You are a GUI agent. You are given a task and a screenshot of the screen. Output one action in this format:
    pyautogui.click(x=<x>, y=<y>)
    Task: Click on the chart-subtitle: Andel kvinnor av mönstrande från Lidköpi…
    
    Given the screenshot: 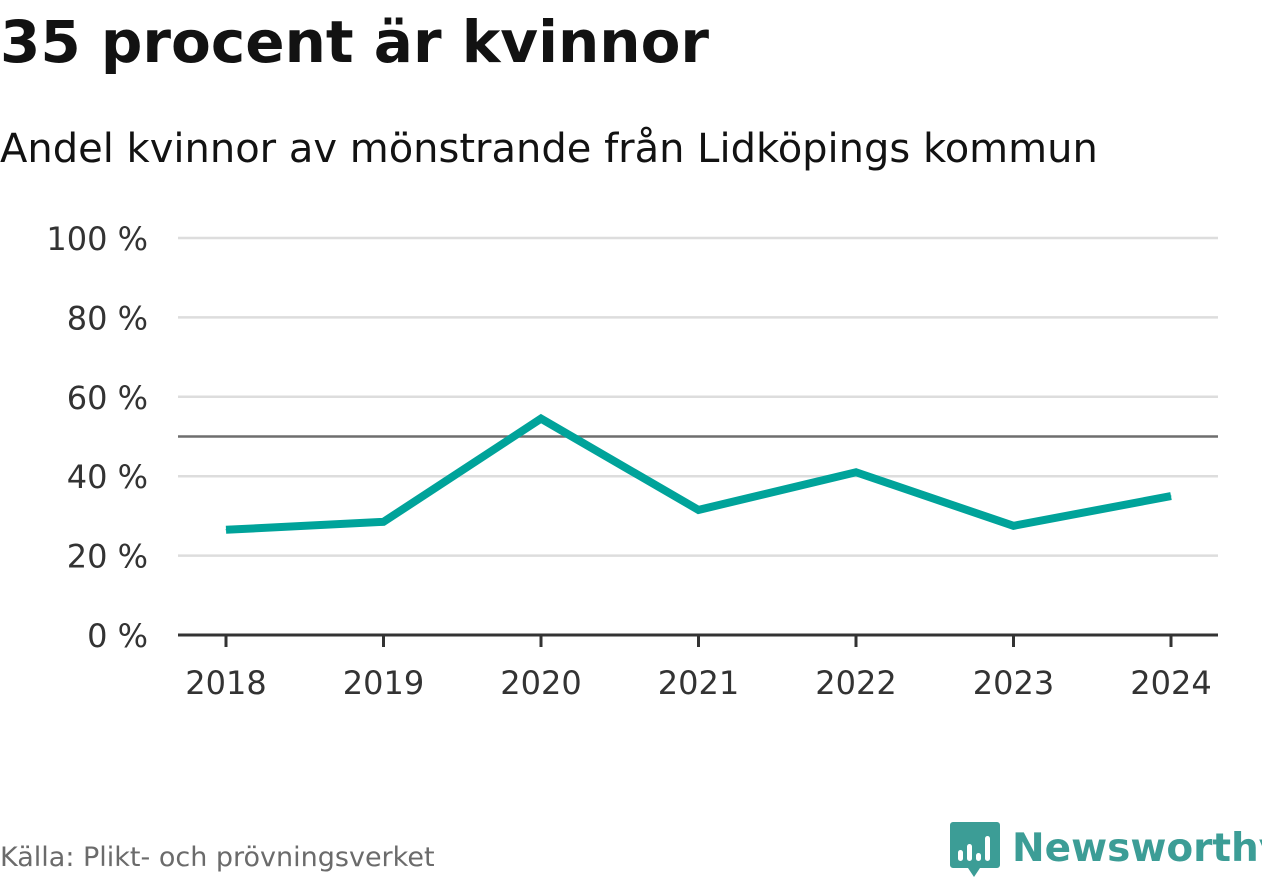 What is the action you would take?
    pyautogui.click(x=549, y=149)
    